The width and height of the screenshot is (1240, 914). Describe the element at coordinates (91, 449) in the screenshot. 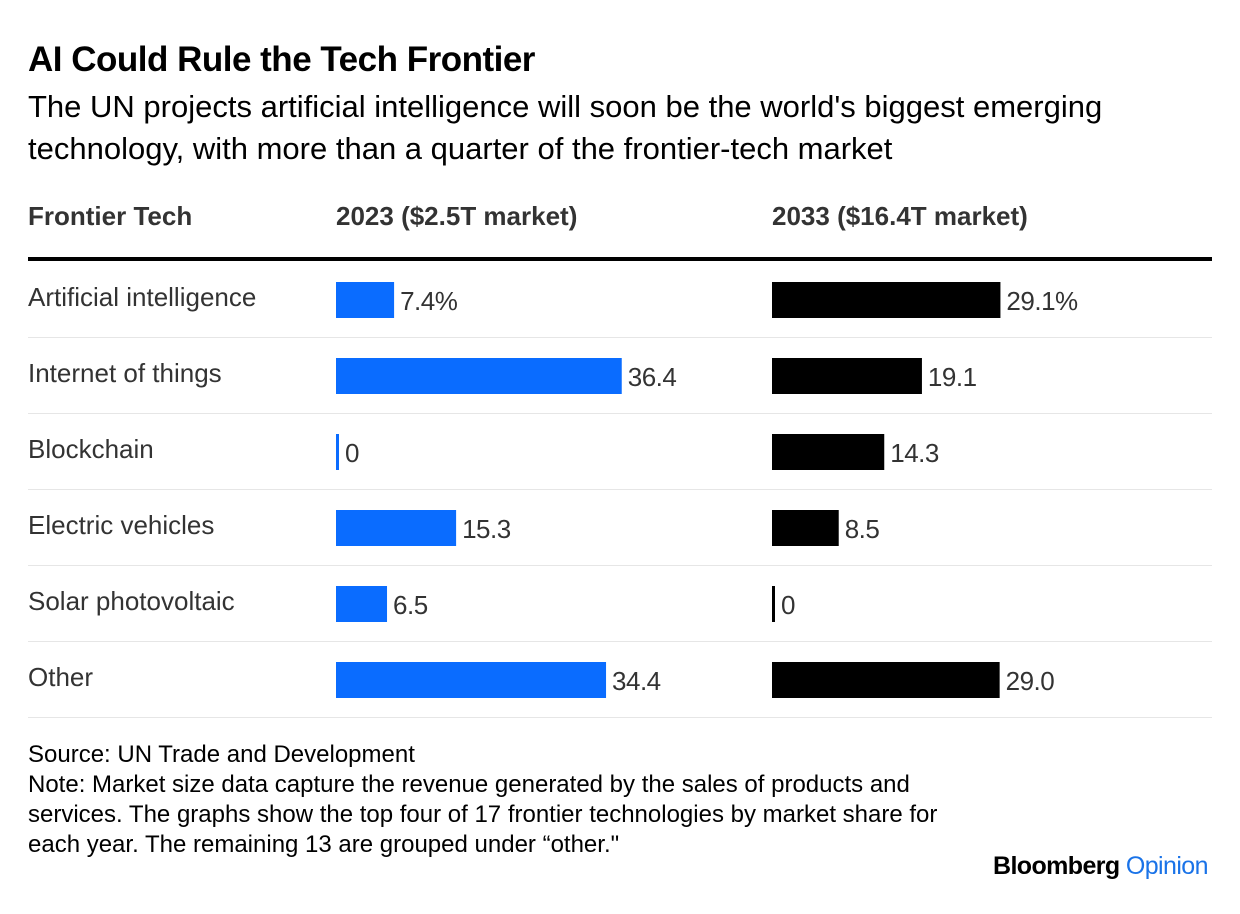

I see `row-label: Blockchain` at that location.